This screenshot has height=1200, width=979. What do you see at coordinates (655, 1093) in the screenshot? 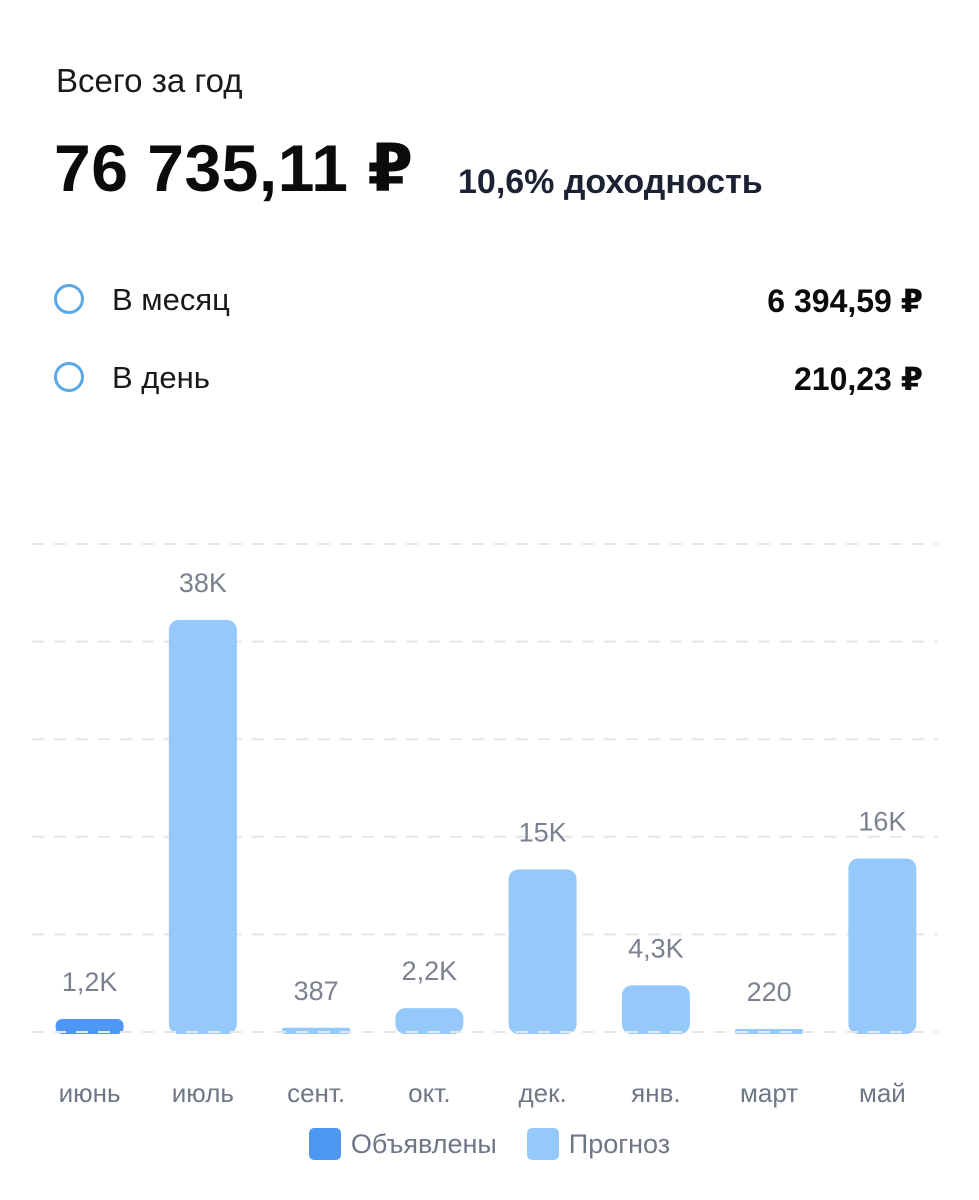
I see `x-tick-label-5: янв.` at bounding box center [655, 1093].